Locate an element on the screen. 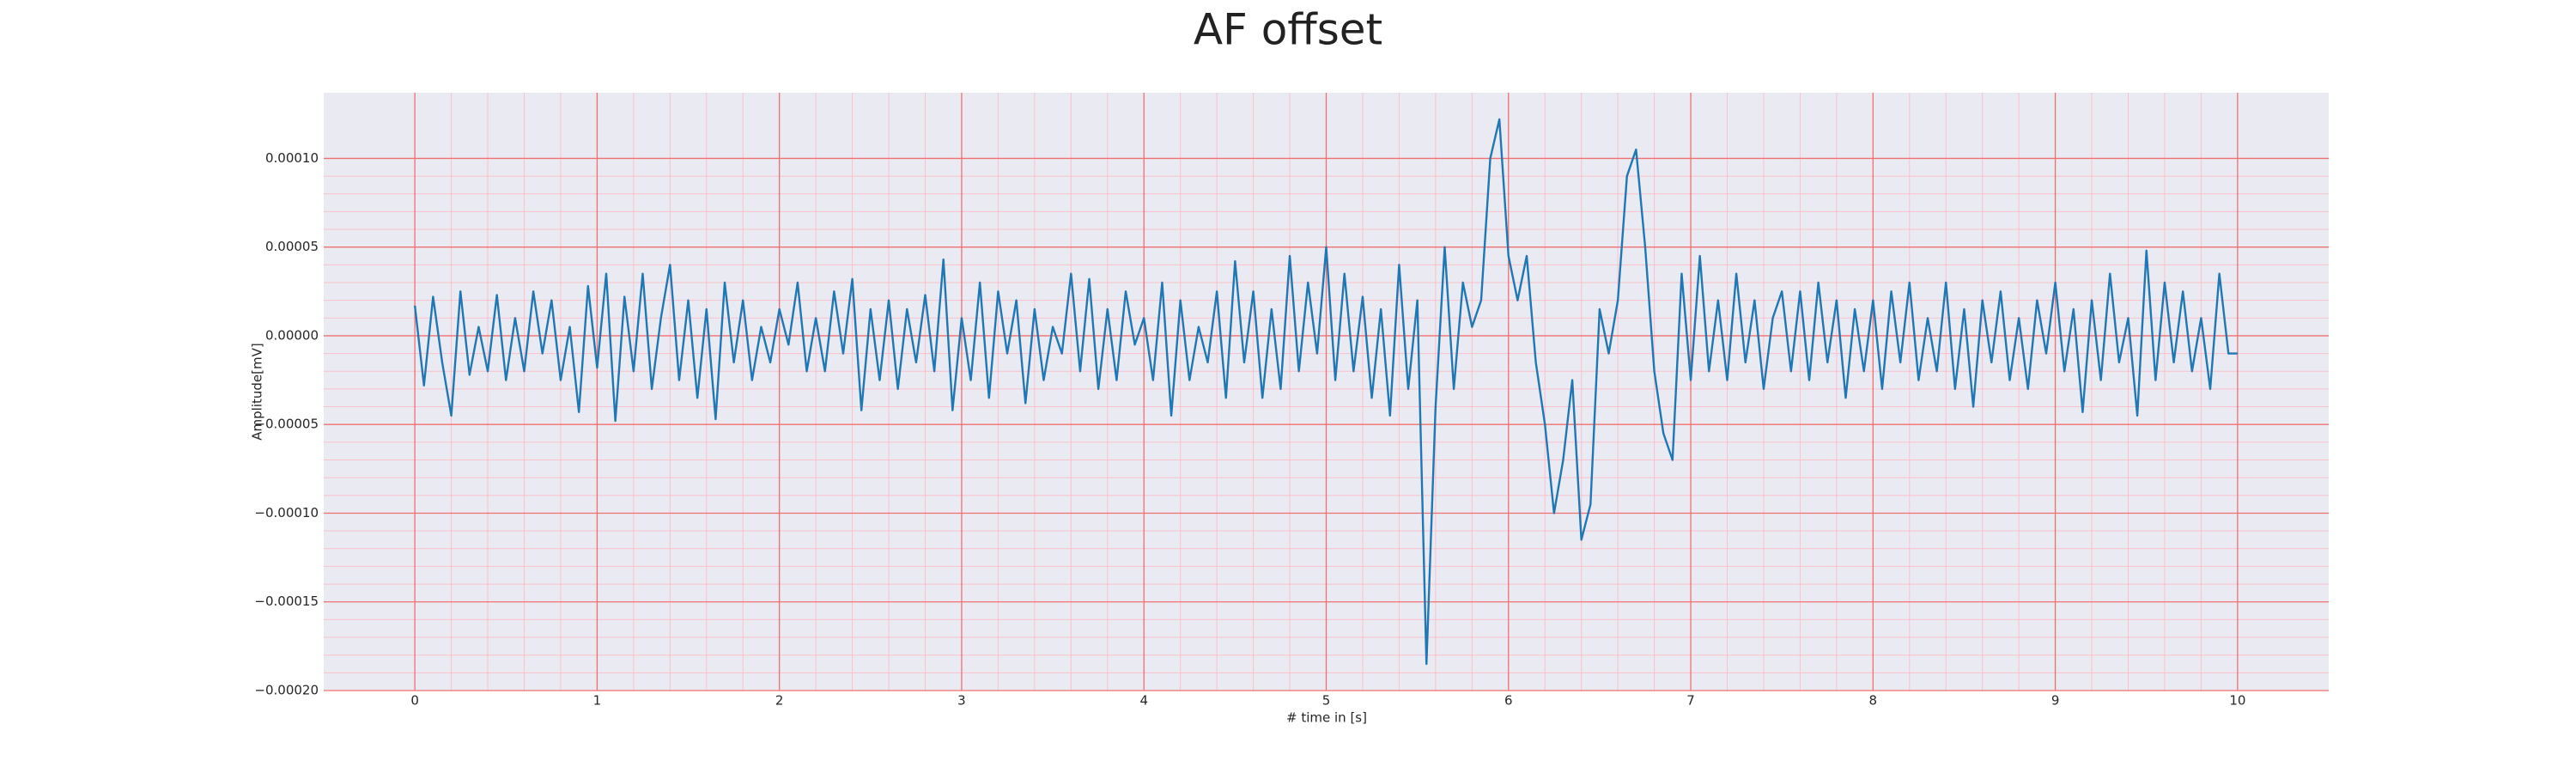 Image resolution: width=2576 pixels, height=773 pixels. y-axis-label: Amplitude[mV] is located at coordinates (258, 391).